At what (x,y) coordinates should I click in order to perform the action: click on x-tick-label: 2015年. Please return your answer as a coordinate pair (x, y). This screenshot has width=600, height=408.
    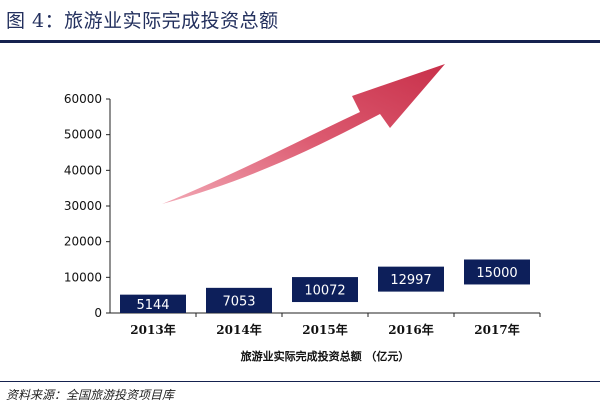
    Looking at the image, I should click on (324, 329).